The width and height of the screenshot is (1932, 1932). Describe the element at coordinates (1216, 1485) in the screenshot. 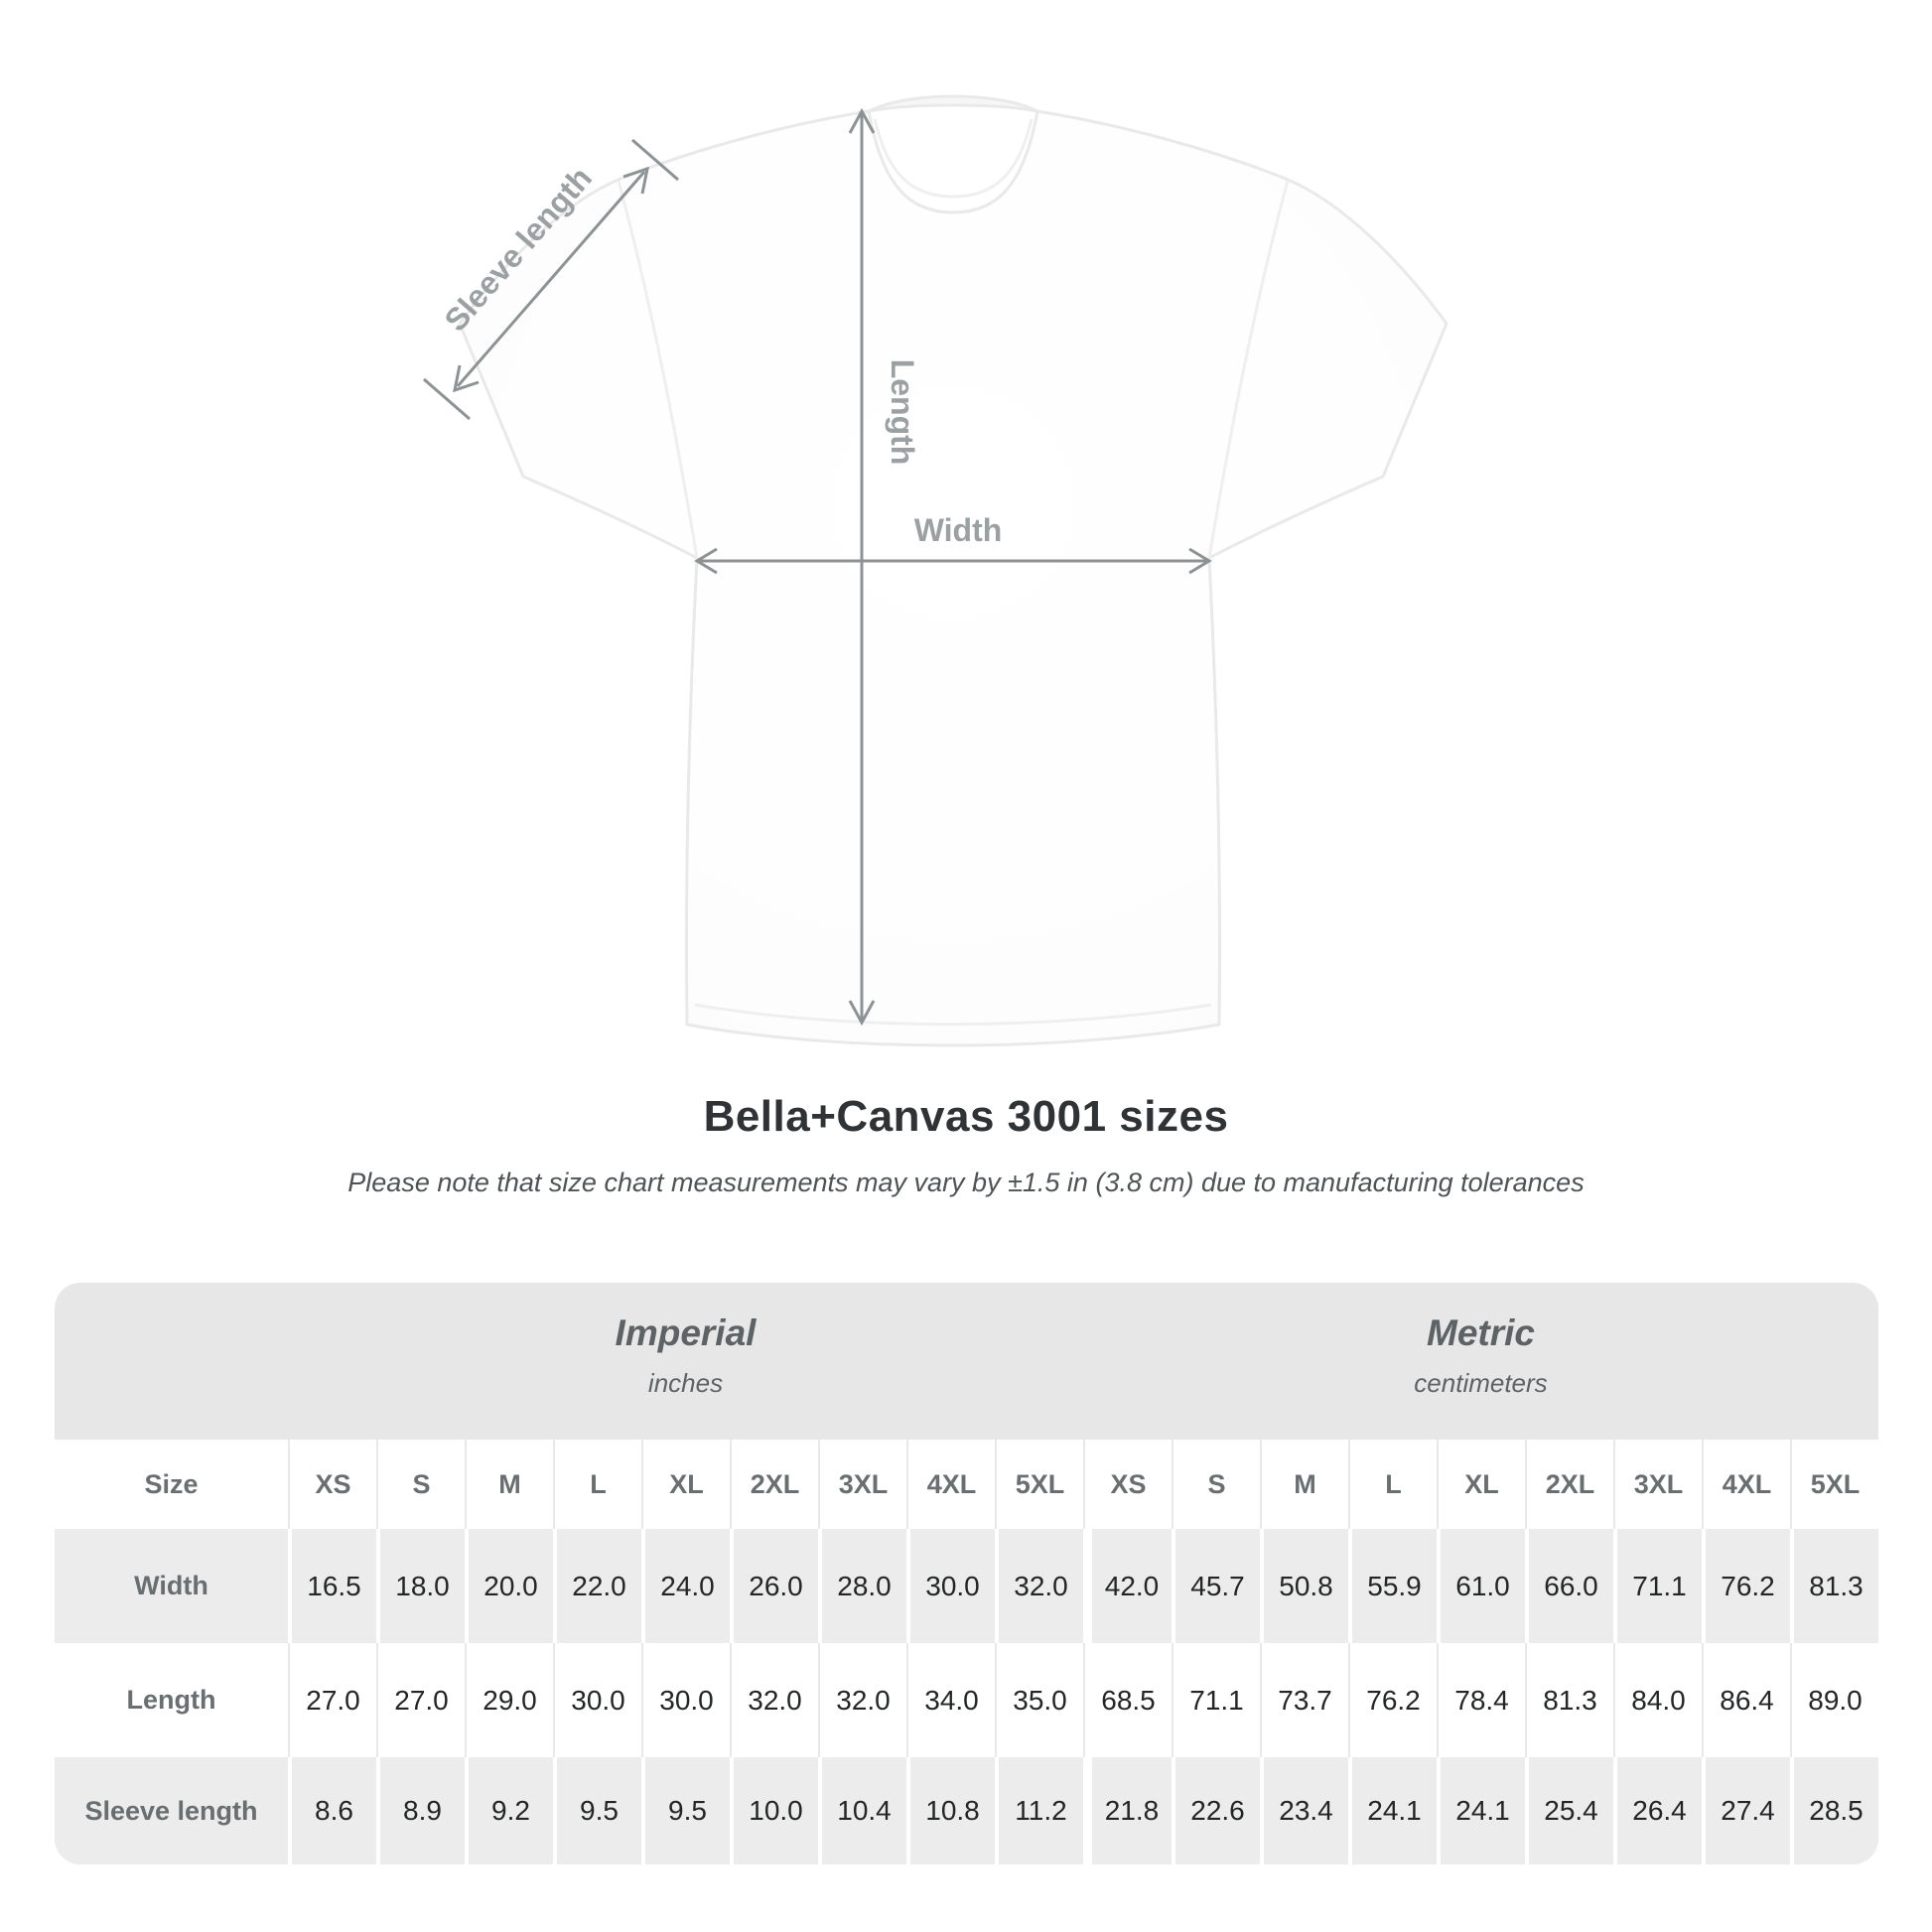

I see `size-header-cell: S` at that location.